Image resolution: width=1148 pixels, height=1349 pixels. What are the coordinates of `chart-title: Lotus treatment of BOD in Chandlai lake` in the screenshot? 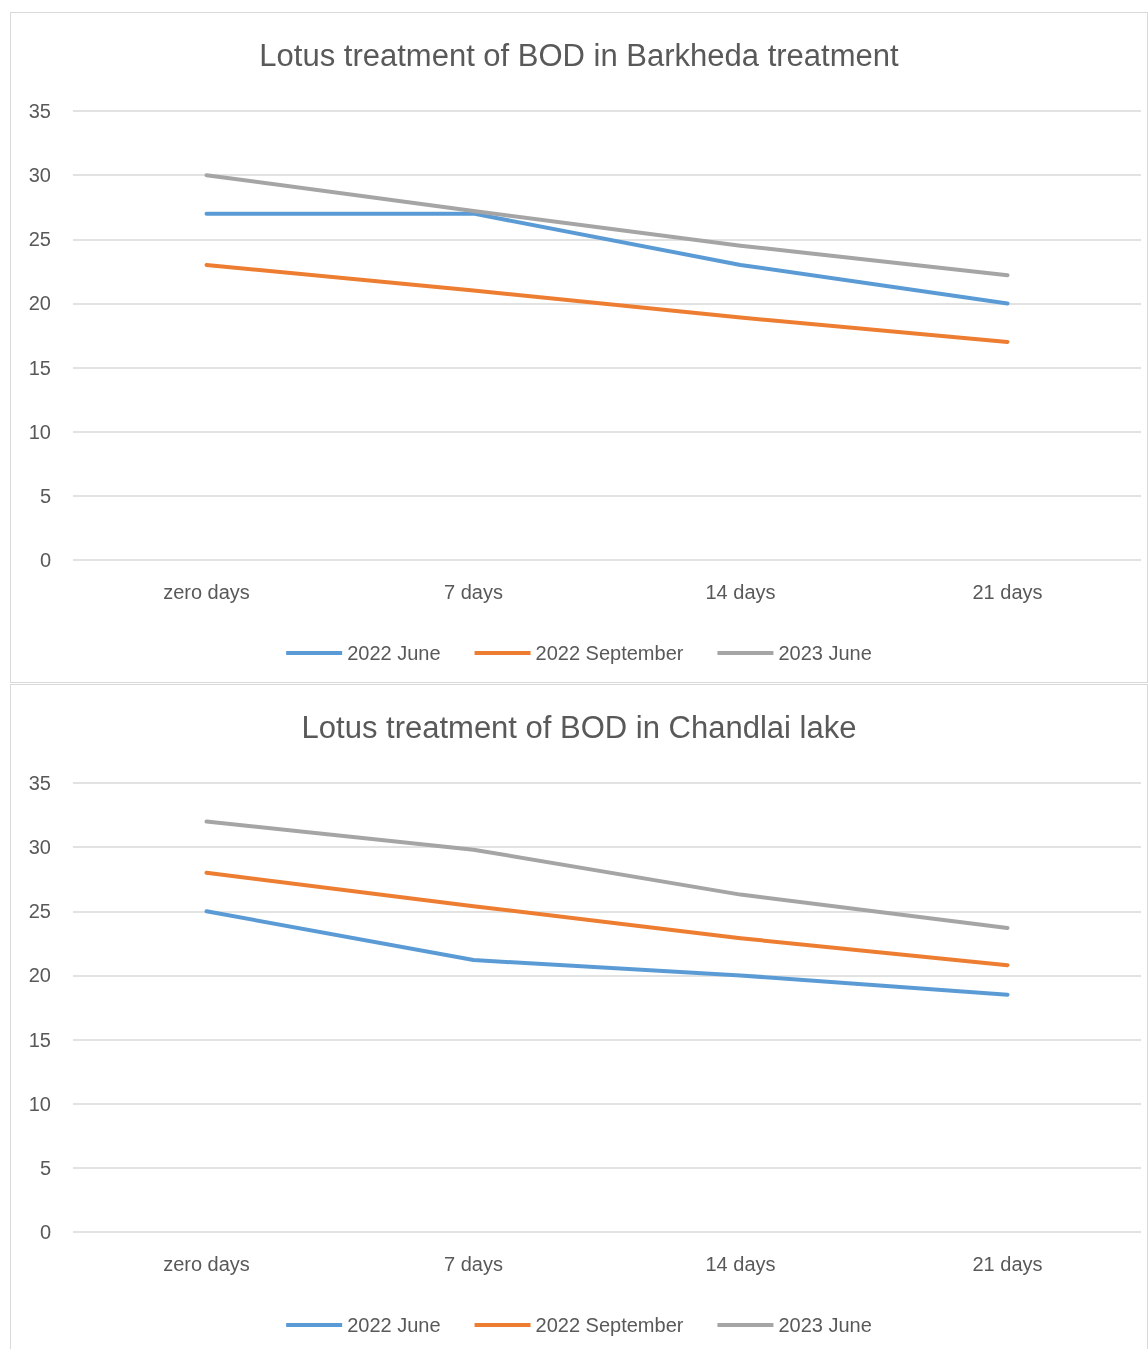 It's located at (579, 727).